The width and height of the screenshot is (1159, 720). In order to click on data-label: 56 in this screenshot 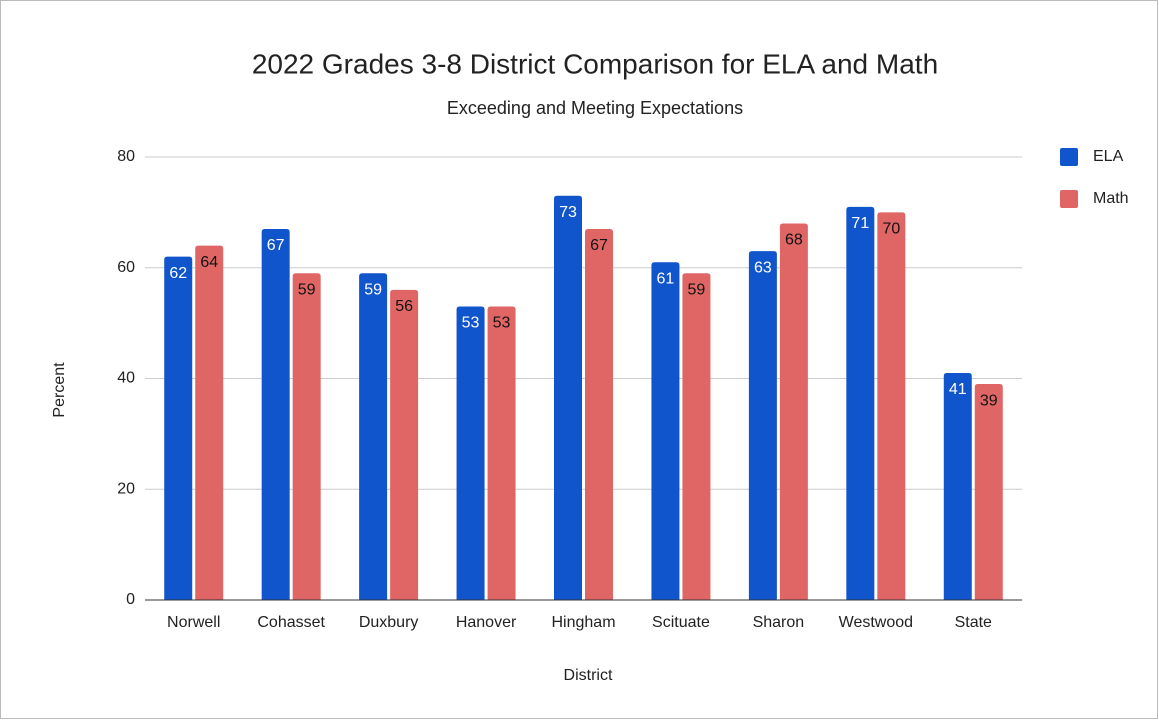, I will do `click(404, 306)`.